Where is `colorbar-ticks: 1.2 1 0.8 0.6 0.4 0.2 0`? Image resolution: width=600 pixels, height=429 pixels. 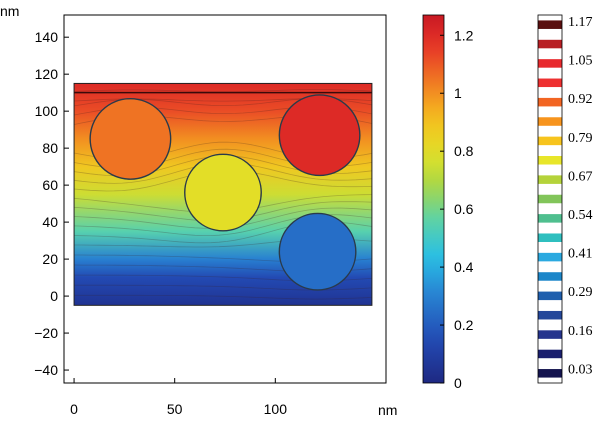
colorbar-ticks: 1.2 1 0.8 0.6 0.4 0.2 0 is located at coordinates (457, 209).